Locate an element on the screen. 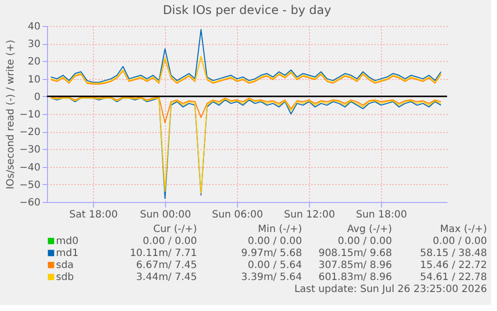  text: 9.97m/ 5.68 is located at coordinates (271, 253).